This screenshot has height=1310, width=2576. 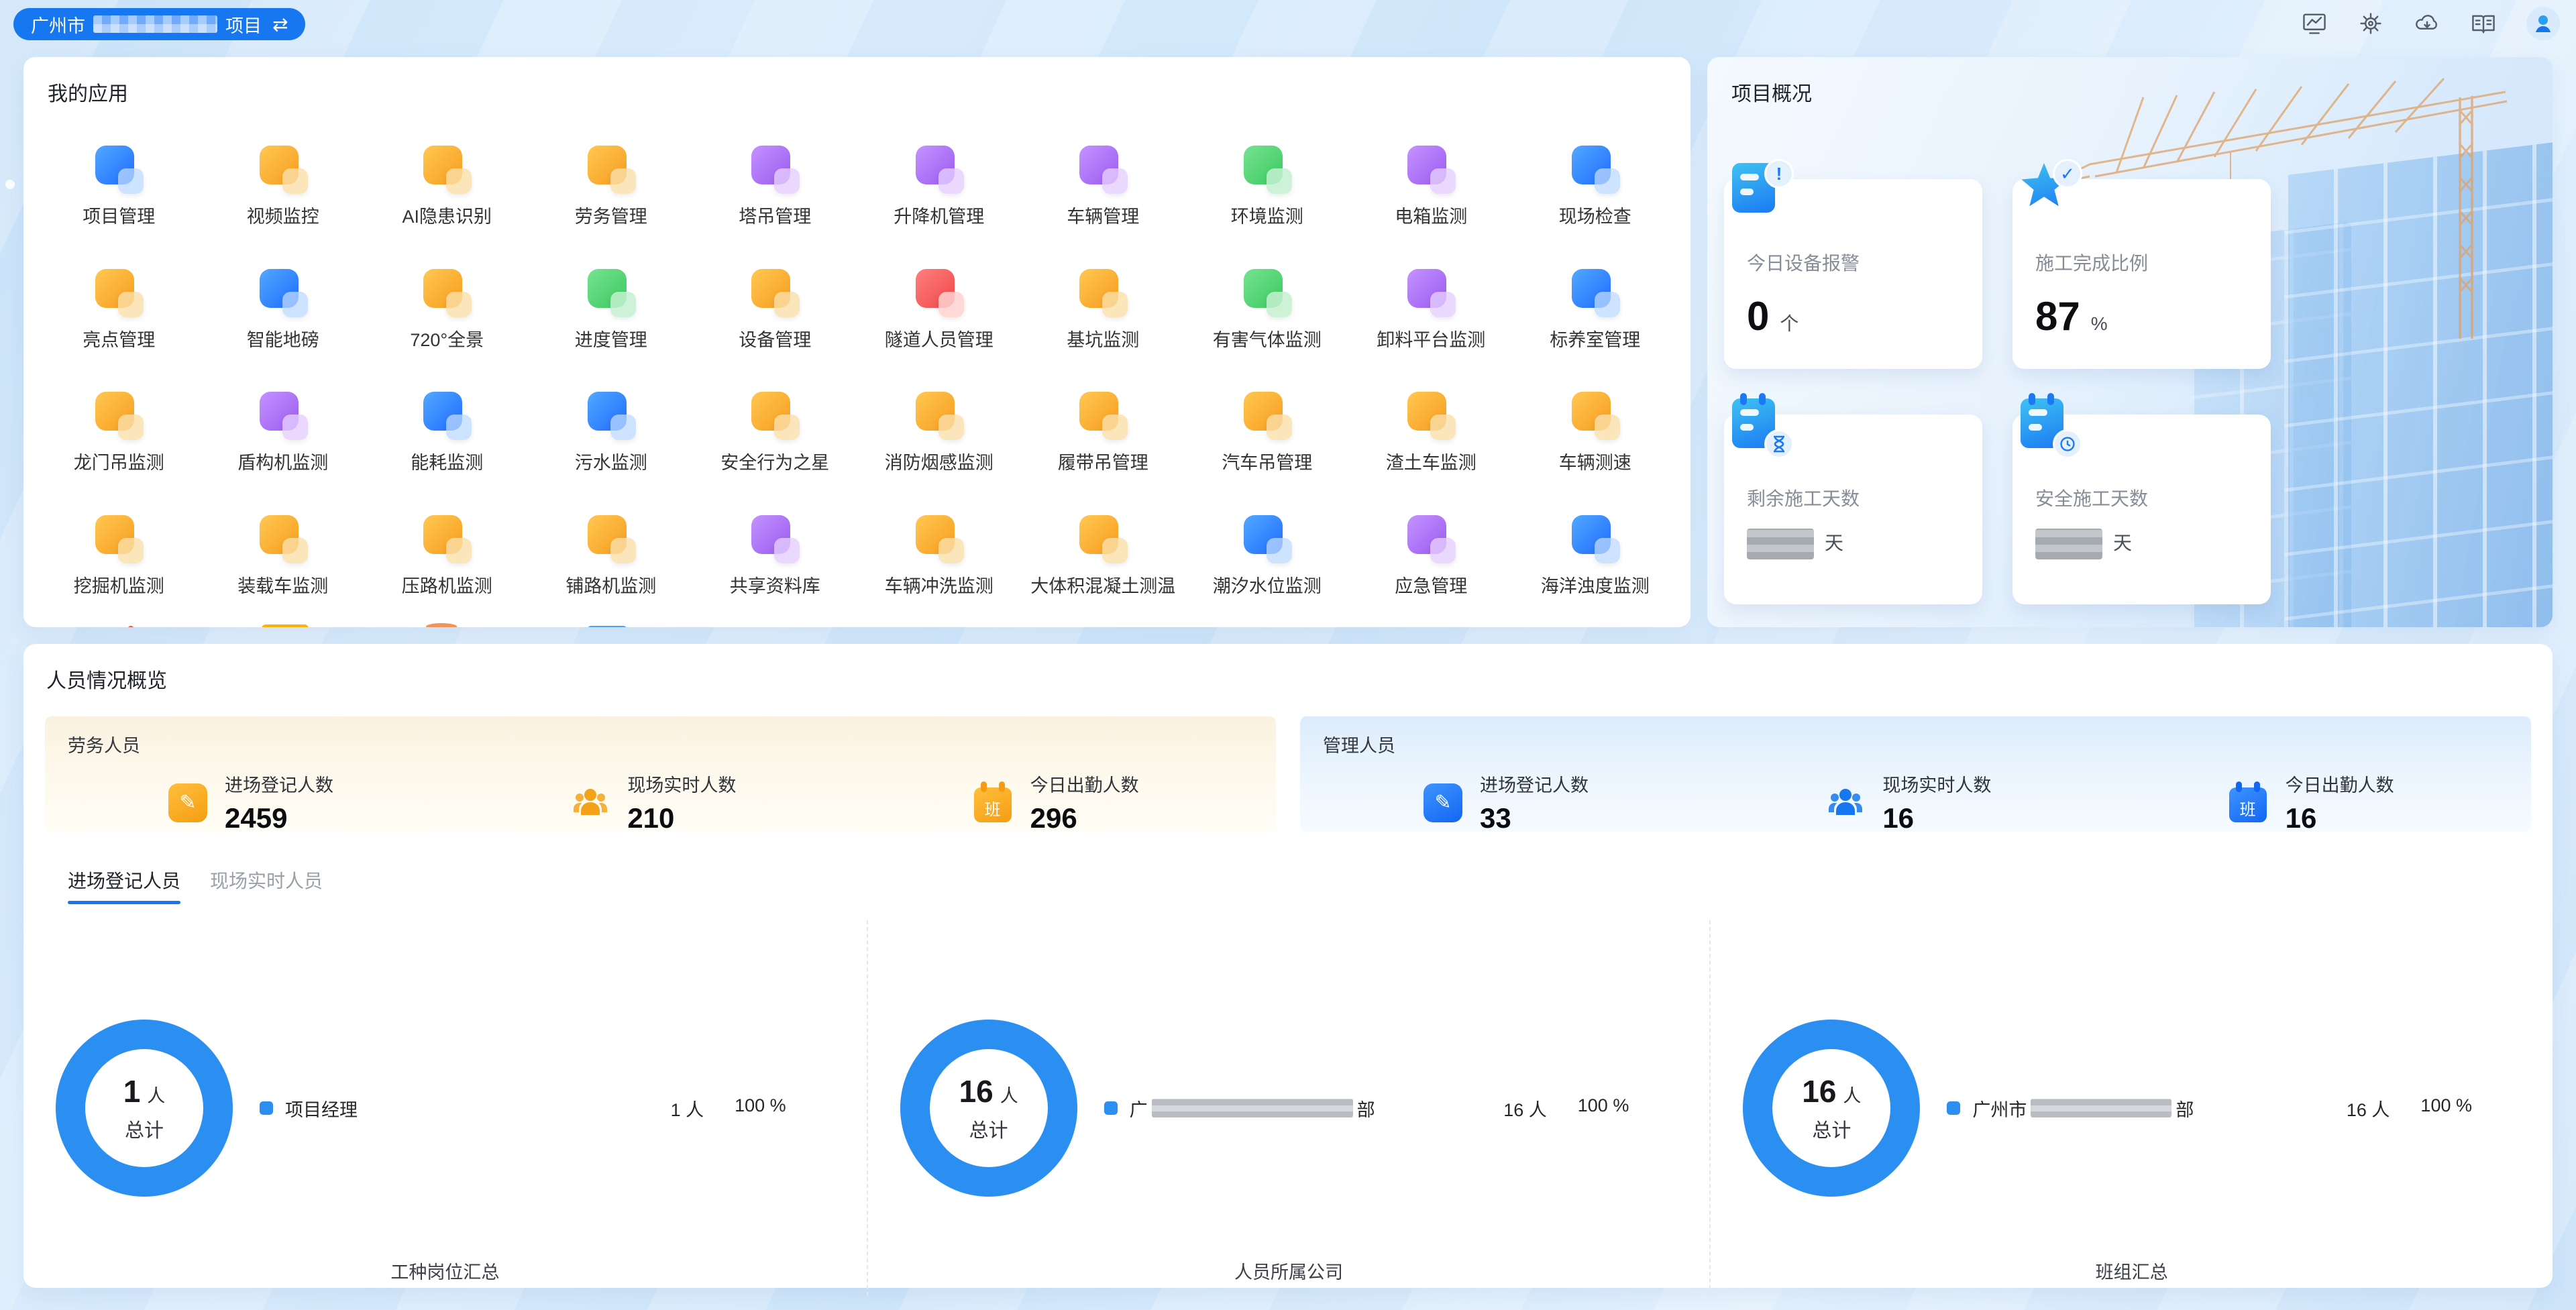 I want to click on ai-hazard-icon, so click(x=447, y=169).